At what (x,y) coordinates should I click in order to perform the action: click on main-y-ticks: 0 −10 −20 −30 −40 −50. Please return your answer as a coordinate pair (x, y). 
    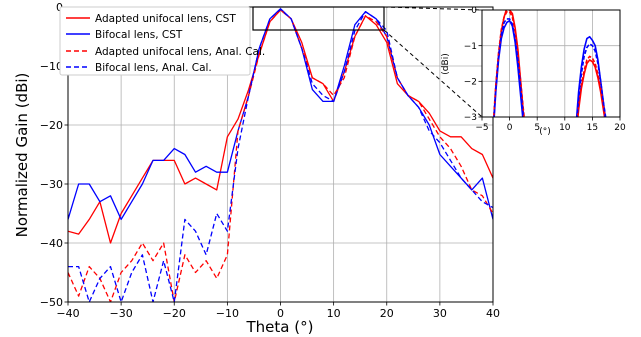
    Looking at the image, I should click on (54, 155).